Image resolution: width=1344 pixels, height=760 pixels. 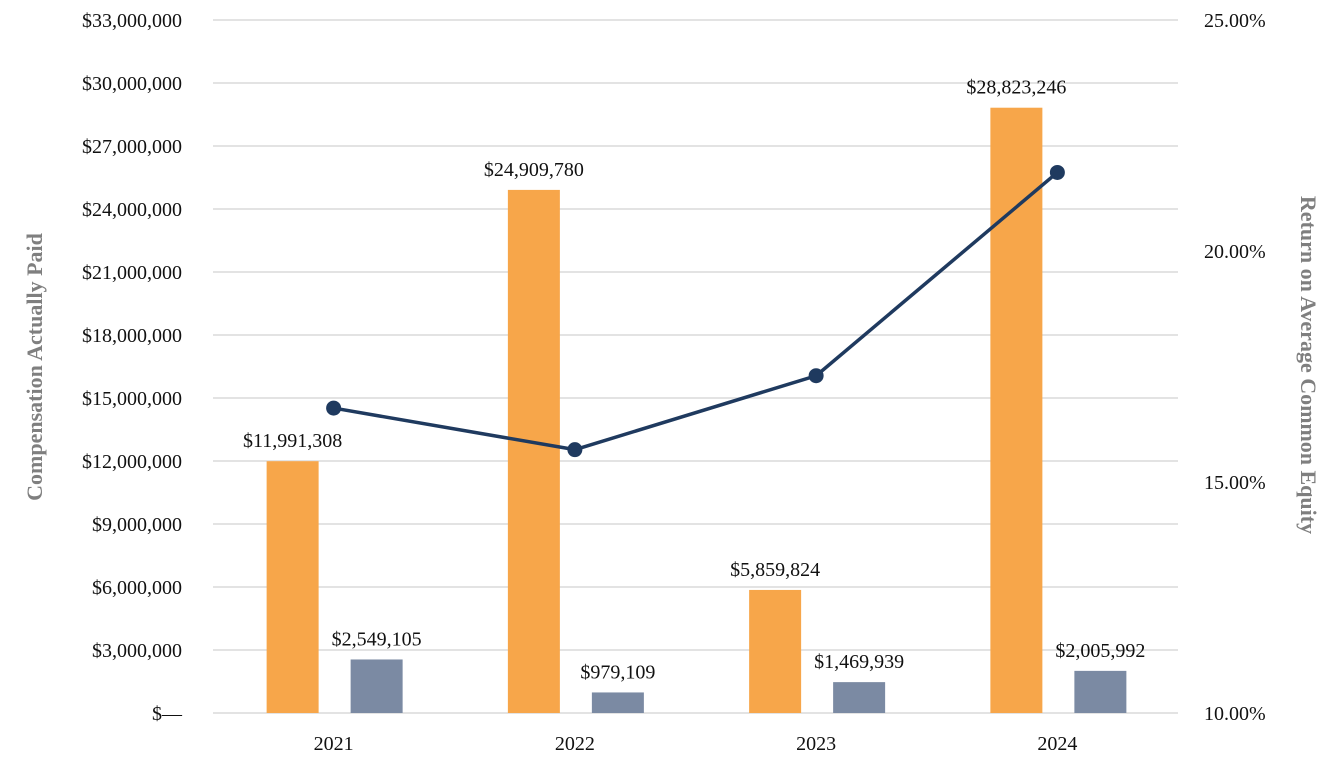 What do you see at coordinates (132, 210) in the screenshot?
I see `left-axis-tick-label: $24,000,000` at bounding box center [132, 210].